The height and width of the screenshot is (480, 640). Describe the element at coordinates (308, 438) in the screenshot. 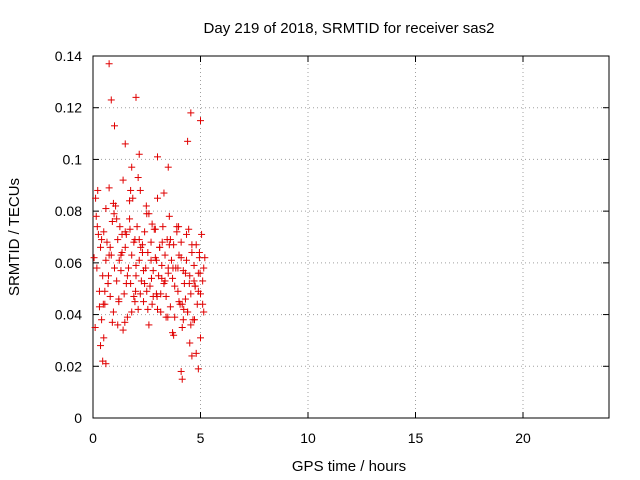

I see `x-tick-label: 10` at that location.